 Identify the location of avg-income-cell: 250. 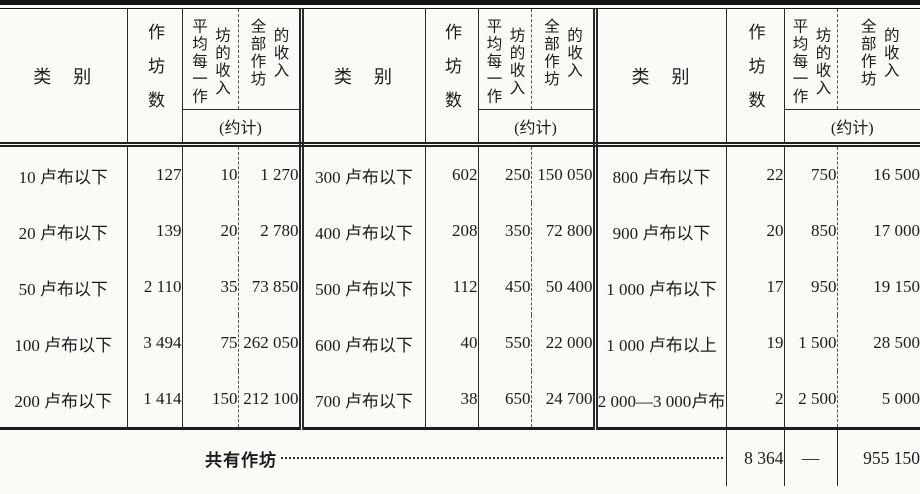
(505, 173).